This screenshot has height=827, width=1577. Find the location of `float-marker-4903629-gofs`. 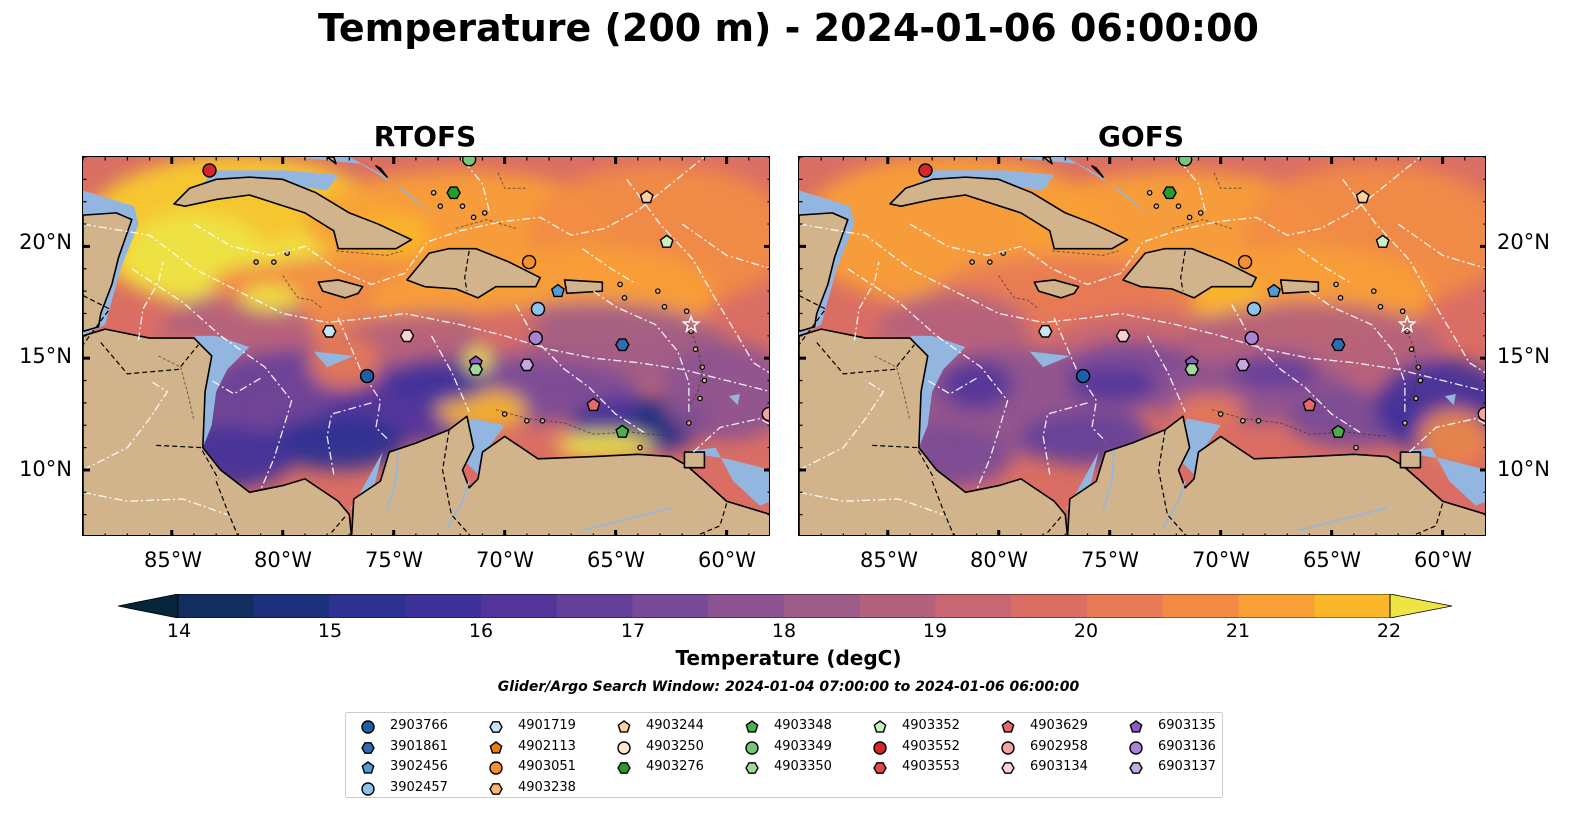

float-marker-4903629-gofs is located at coordinates (1309, 404).